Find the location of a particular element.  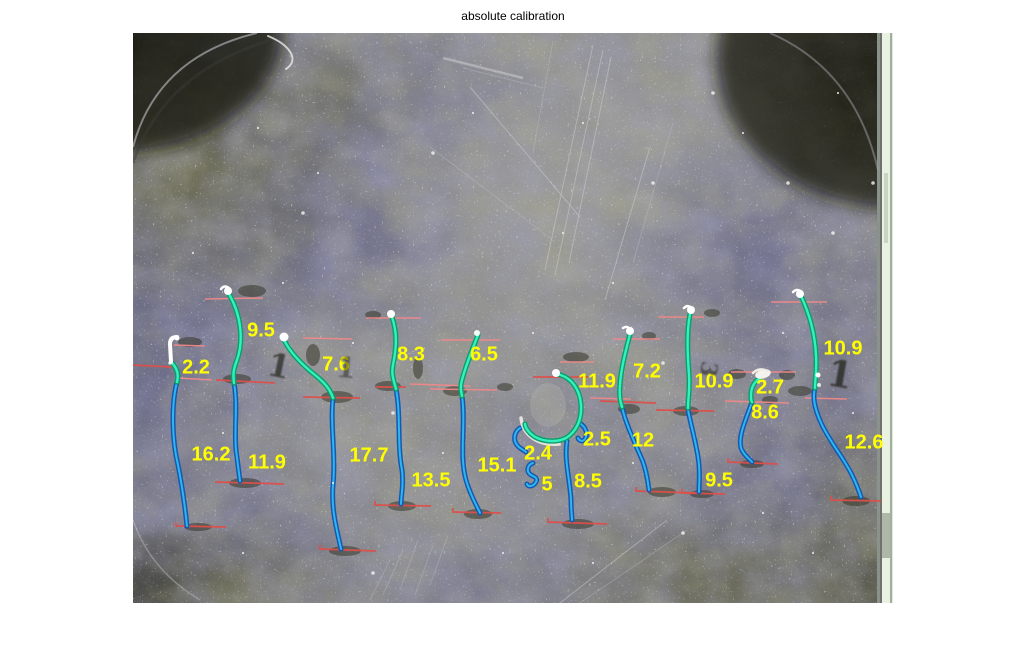

dish-edge-strip is located at coordinates (885, 318).